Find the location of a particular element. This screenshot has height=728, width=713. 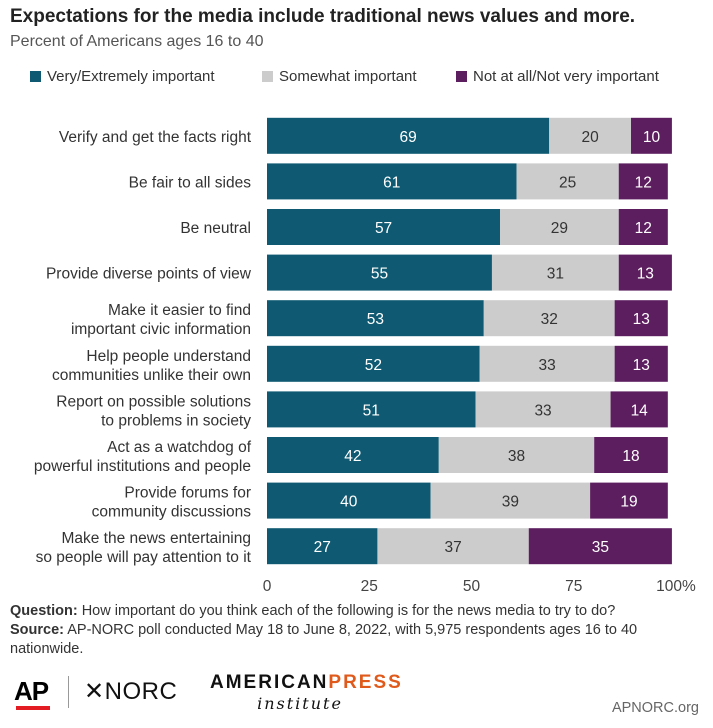

x-tick-label: 100% is located at coordinates (676, 586).